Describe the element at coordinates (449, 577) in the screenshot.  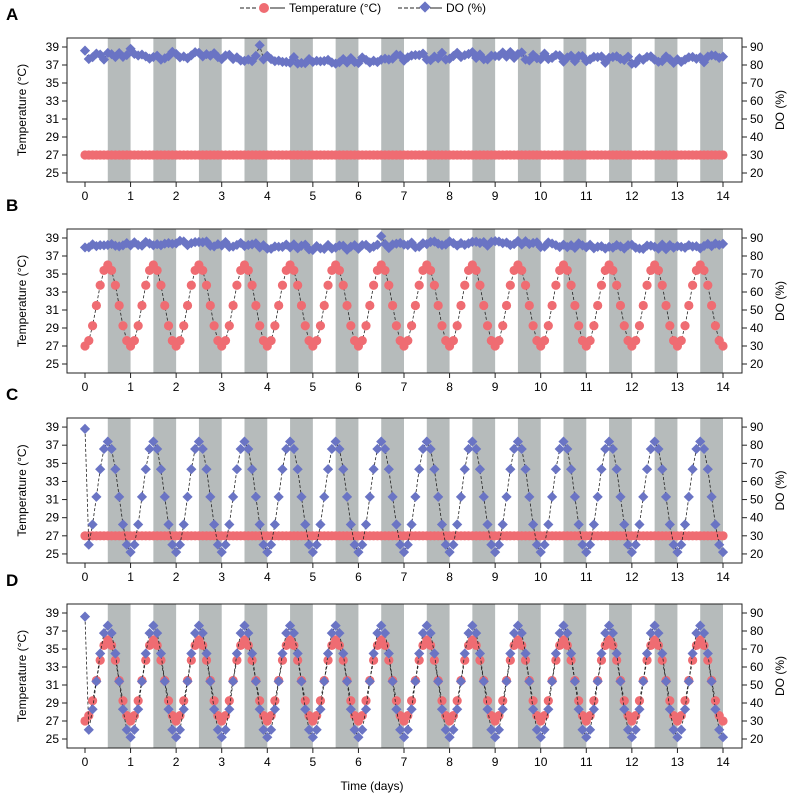
I see `x-tick-label: 8` at that location.